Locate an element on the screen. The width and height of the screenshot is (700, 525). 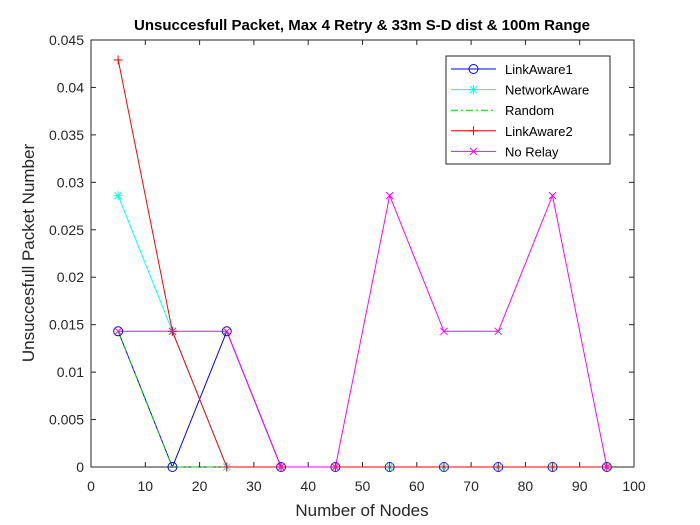
x-tick-label: 10 is located at coordinates (146, 486).